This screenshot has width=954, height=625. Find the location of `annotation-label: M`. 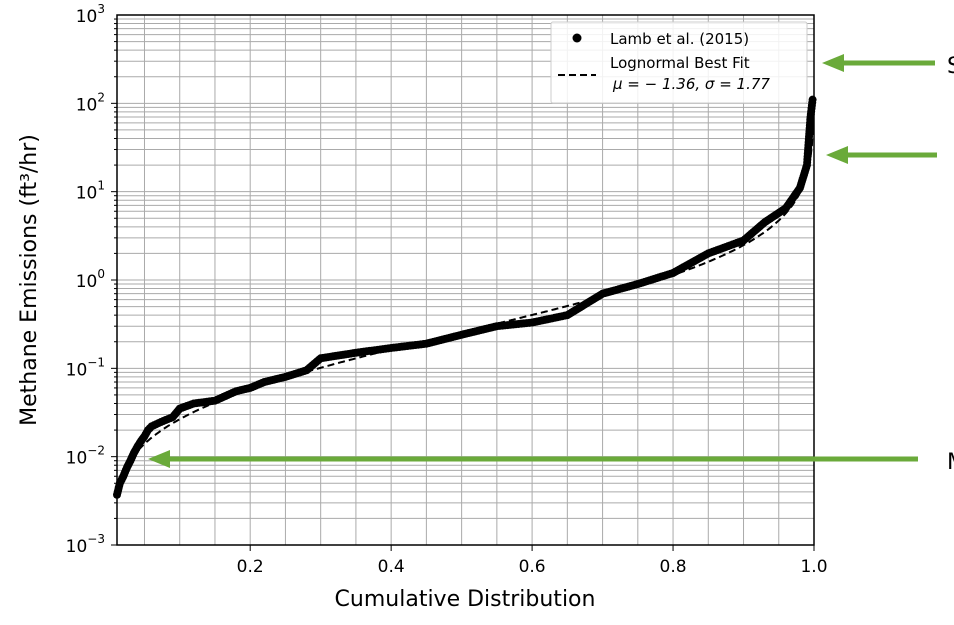

annotation-label: M is located at coordinates (950, 462).